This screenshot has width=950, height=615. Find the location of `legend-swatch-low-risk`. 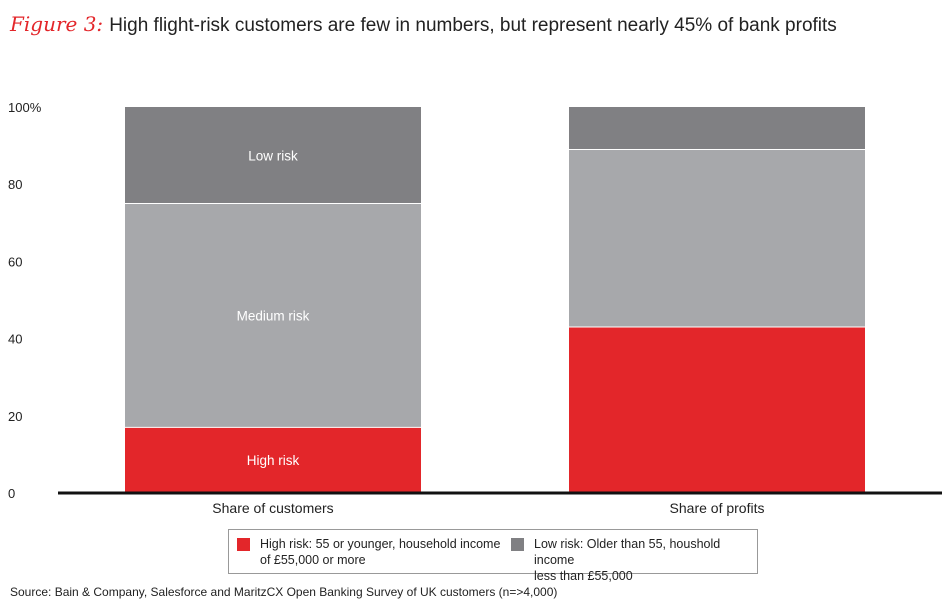

legend-swatch-low-risk is located at coordinates (517, 544).